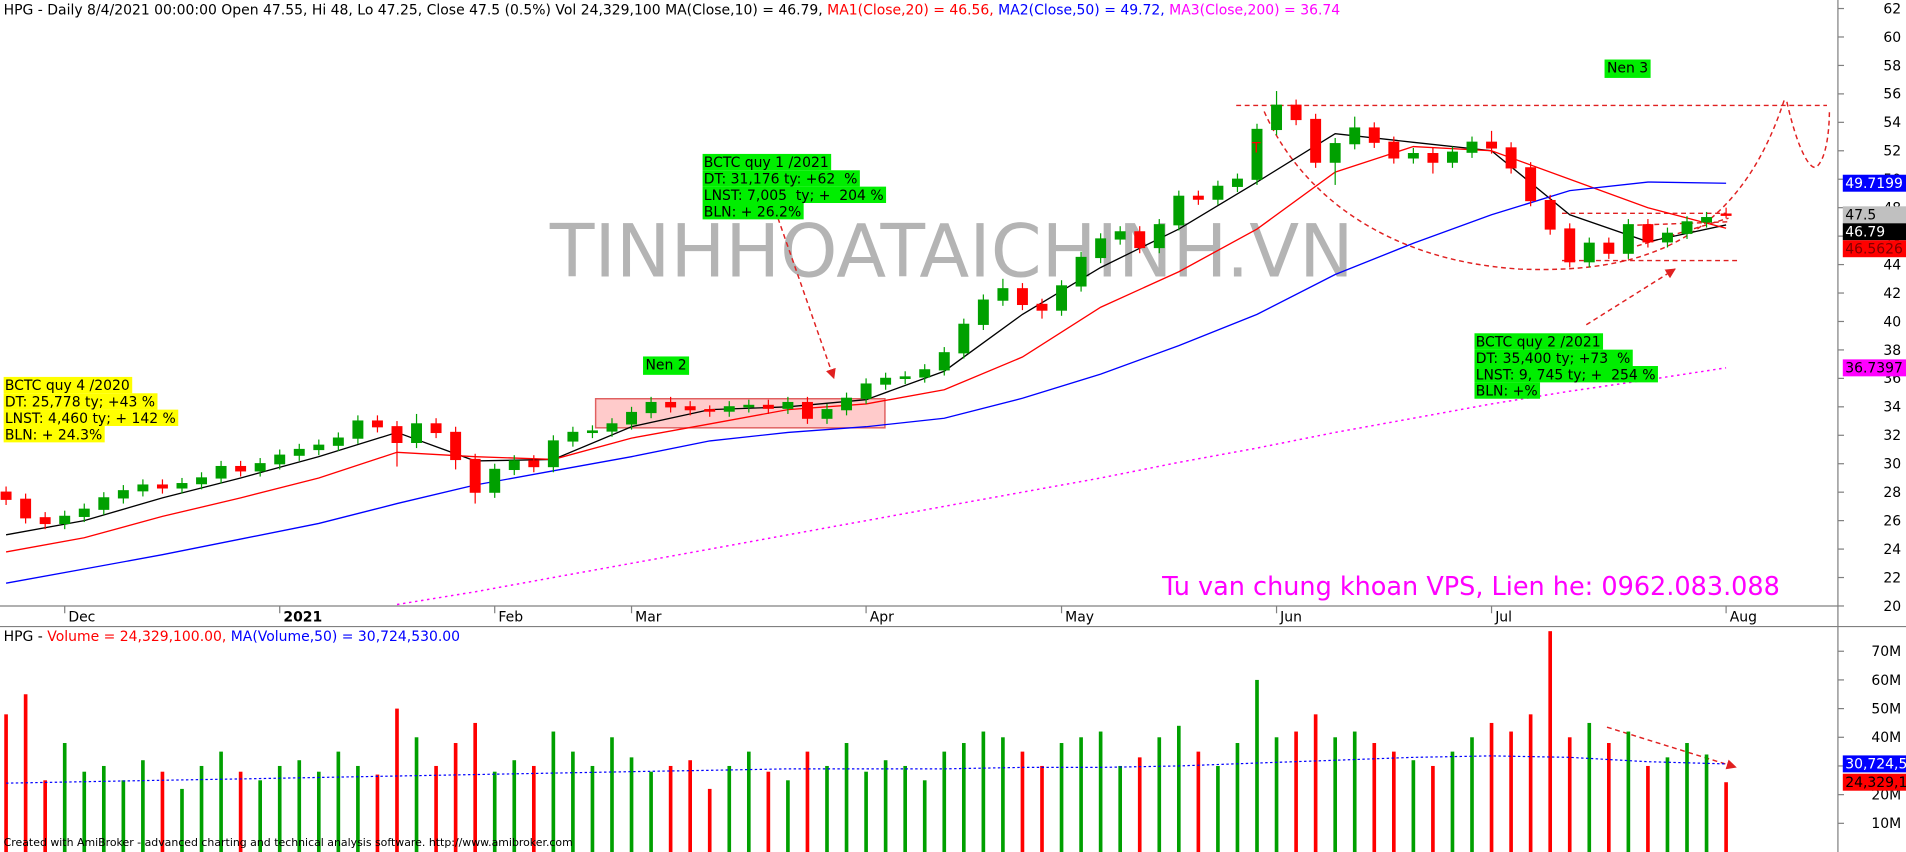  Describe the element at coordinates (1874, 369) in the screenshot. I see `value-flag-label: 36.7397` at that location.